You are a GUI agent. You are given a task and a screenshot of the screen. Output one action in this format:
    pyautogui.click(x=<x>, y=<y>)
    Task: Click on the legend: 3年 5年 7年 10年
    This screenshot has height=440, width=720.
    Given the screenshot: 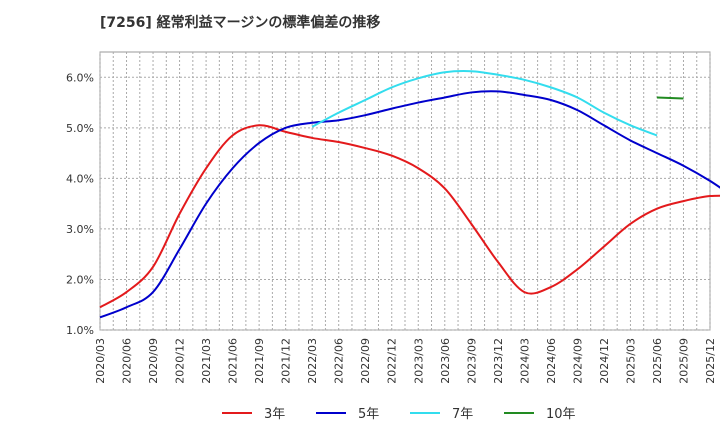 What is the action you would take?
    pyautogui.click(x=399, y=414)
    